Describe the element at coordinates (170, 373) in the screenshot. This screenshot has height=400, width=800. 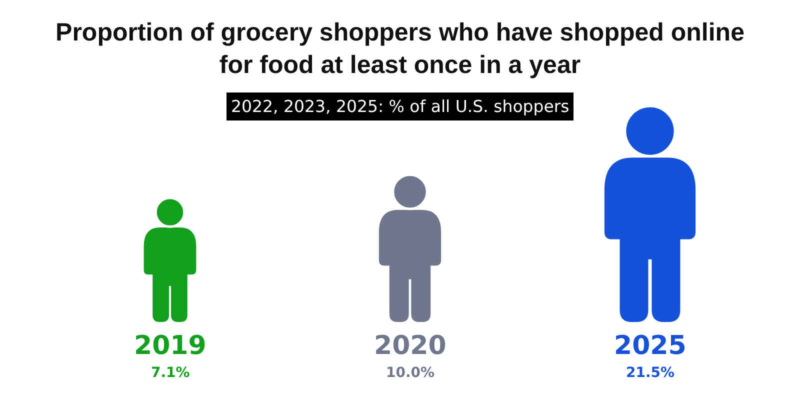
I see `data-label: 7.1%` at that location.